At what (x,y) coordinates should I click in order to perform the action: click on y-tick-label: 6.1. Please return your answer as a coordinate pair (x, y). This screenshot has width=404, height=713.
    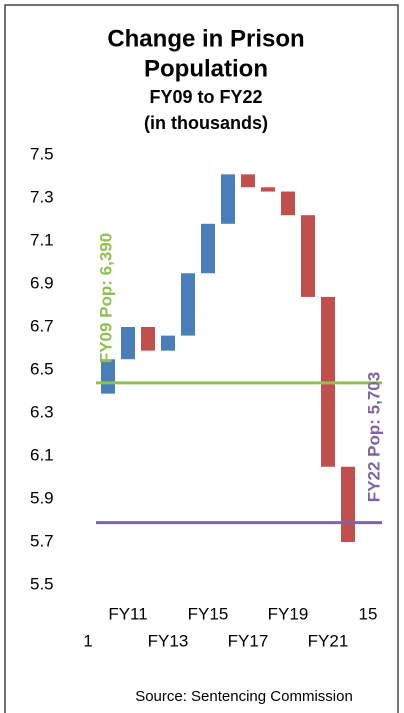
    Looking at the image, I should click on (42, 454).